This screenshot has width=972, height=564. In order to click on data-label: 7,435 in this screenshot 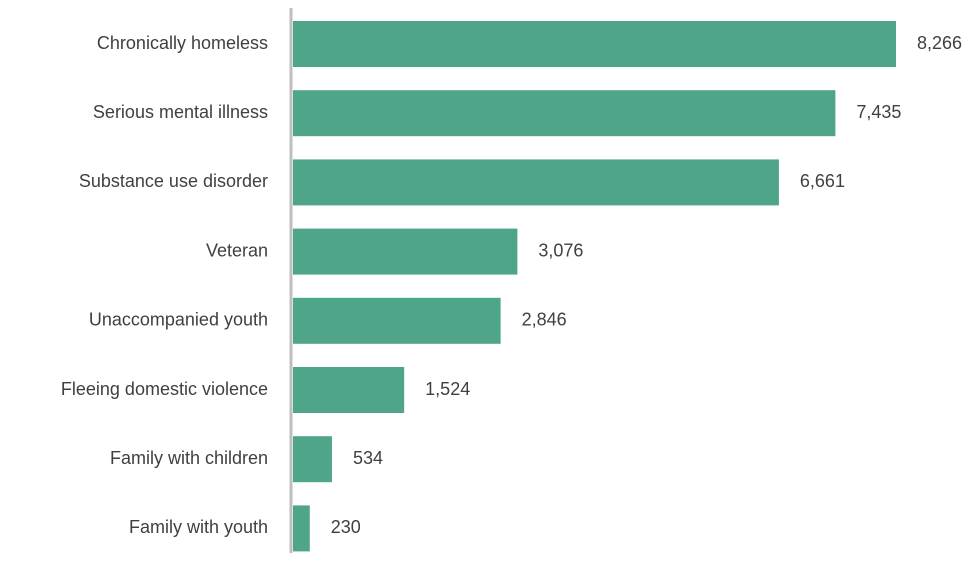, I will do `click(878, 112)`.